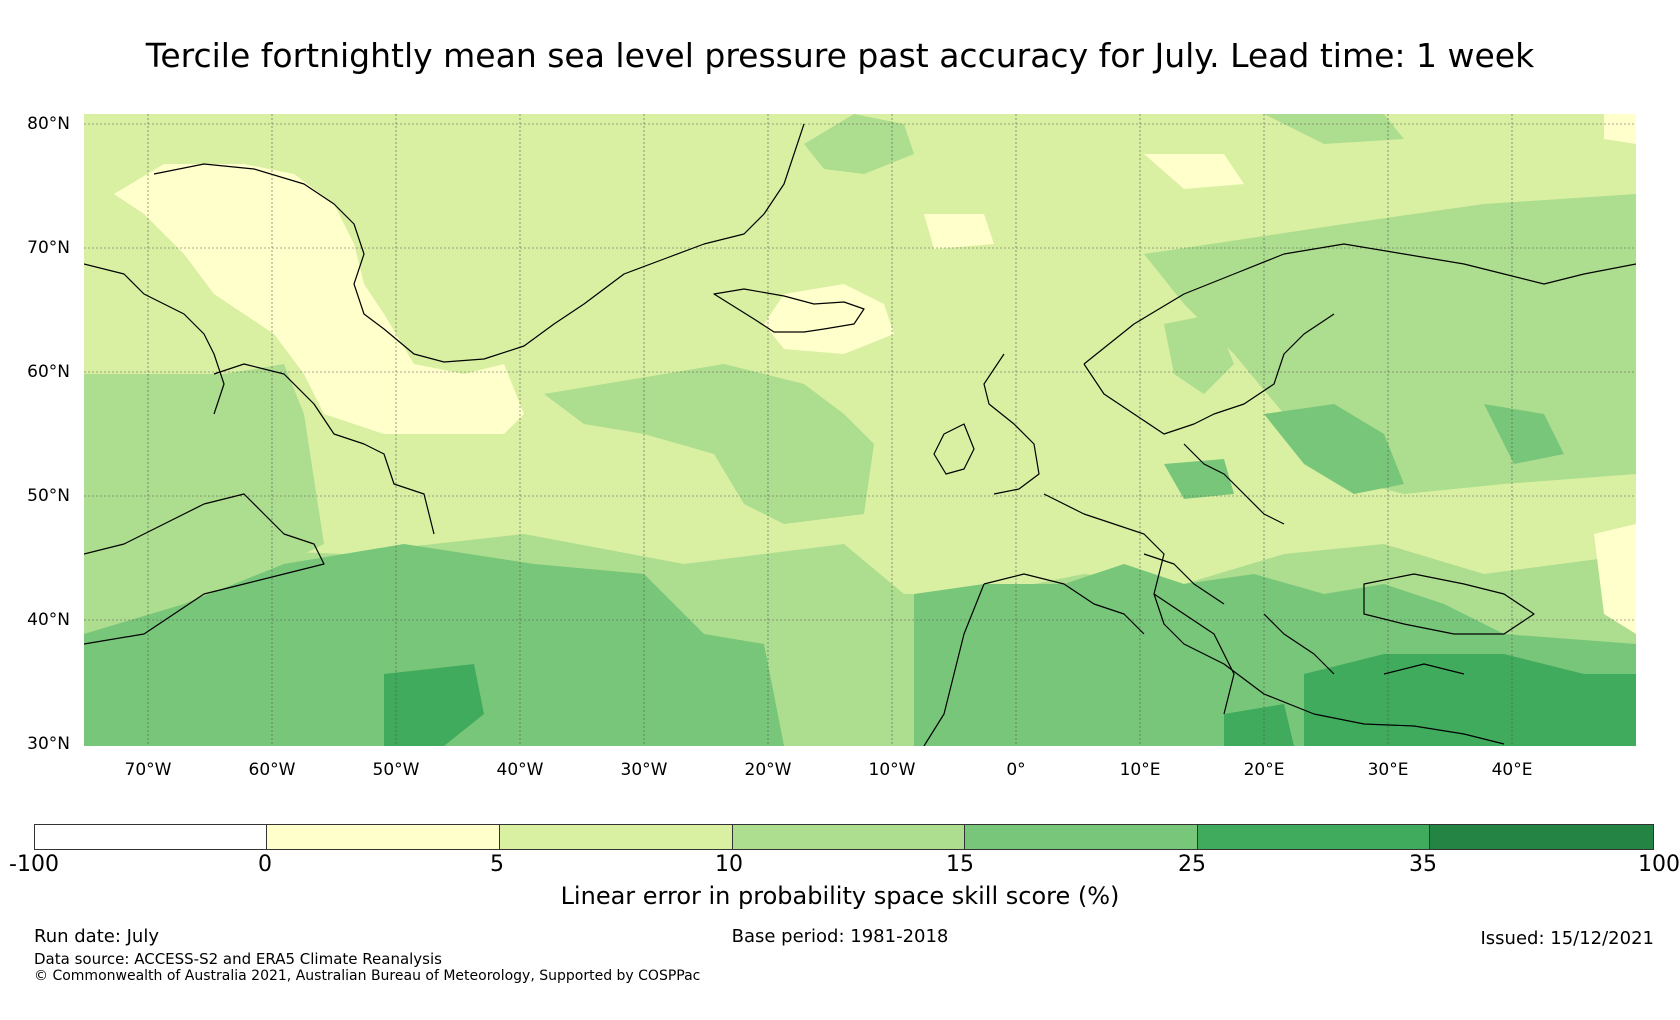 The width and height of the screenshot is (1680, 1020). I want to click on lon-label-30e: 30°E, so click(1388, 770).